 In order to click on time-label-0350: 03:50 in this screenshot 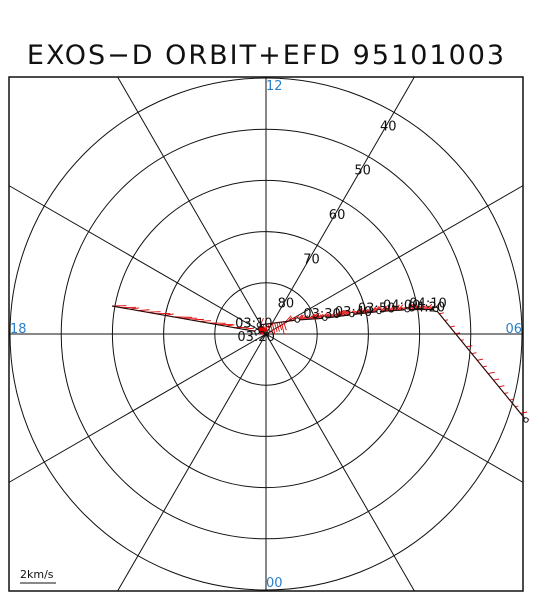, I will do `click(376, 309)`.